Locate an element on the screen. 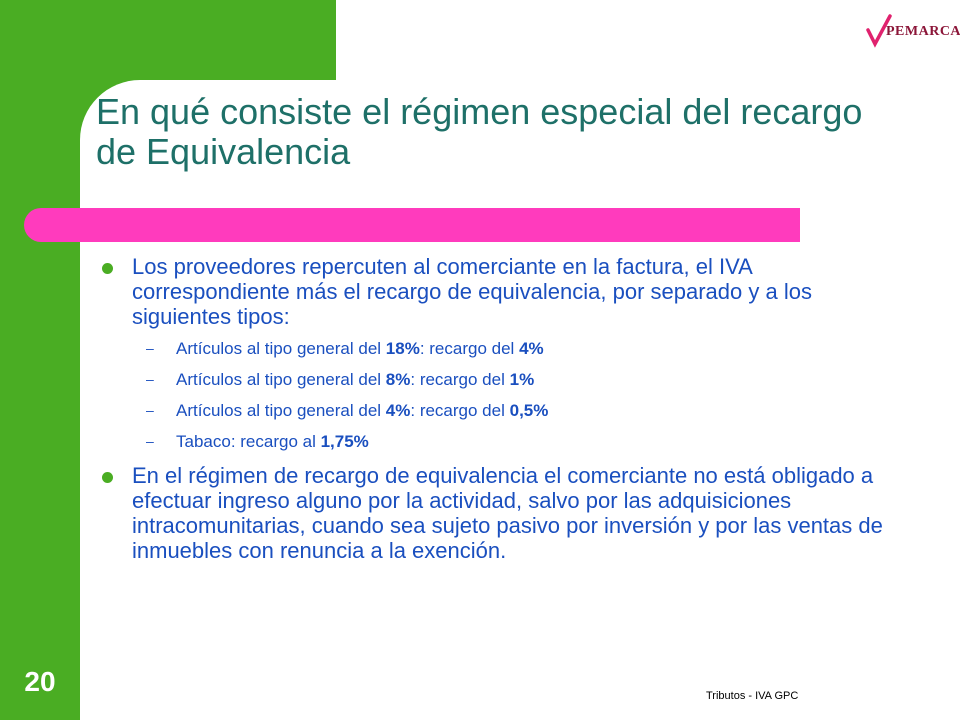  sub-item: – Tabaco: recargo al 1,75% is located at coordinates (491, 441).